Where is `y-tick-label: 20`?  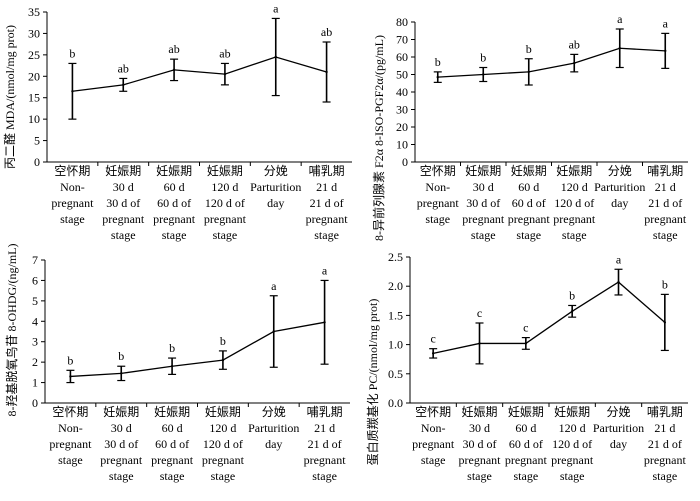
y-tick-label: 20 is located at coordinates (34, 76).